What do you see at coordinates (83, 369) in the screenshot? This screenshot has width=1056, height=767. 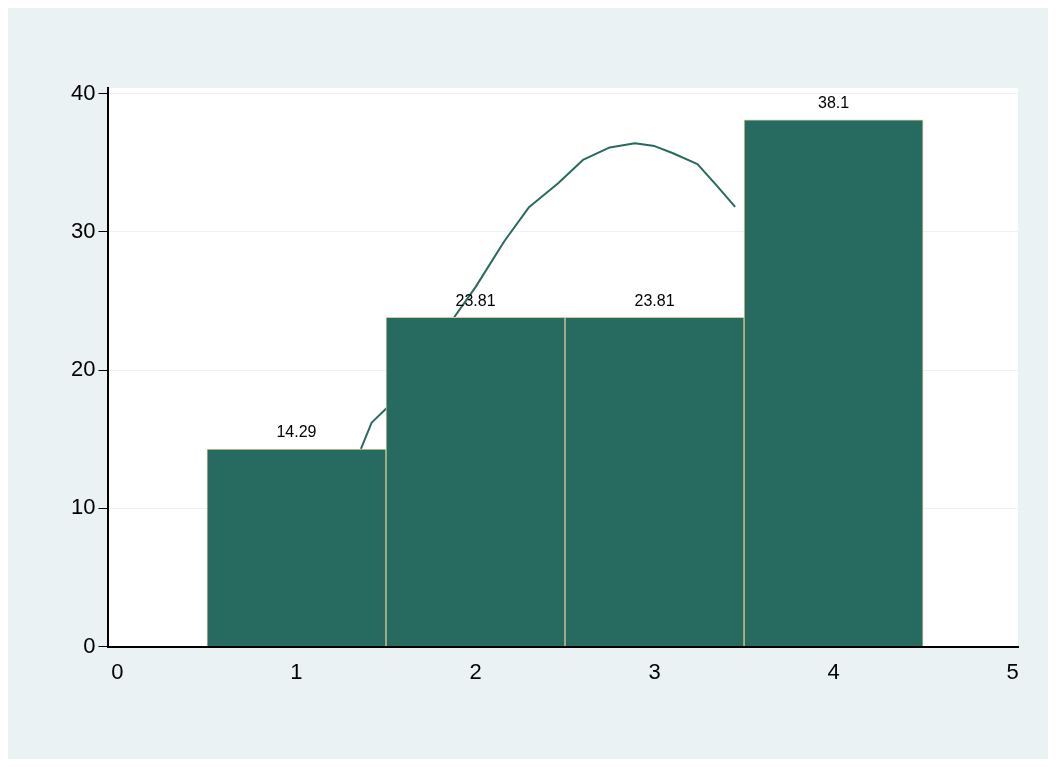 I see `y-tick-label: 20` at bounding box center [83, 369].